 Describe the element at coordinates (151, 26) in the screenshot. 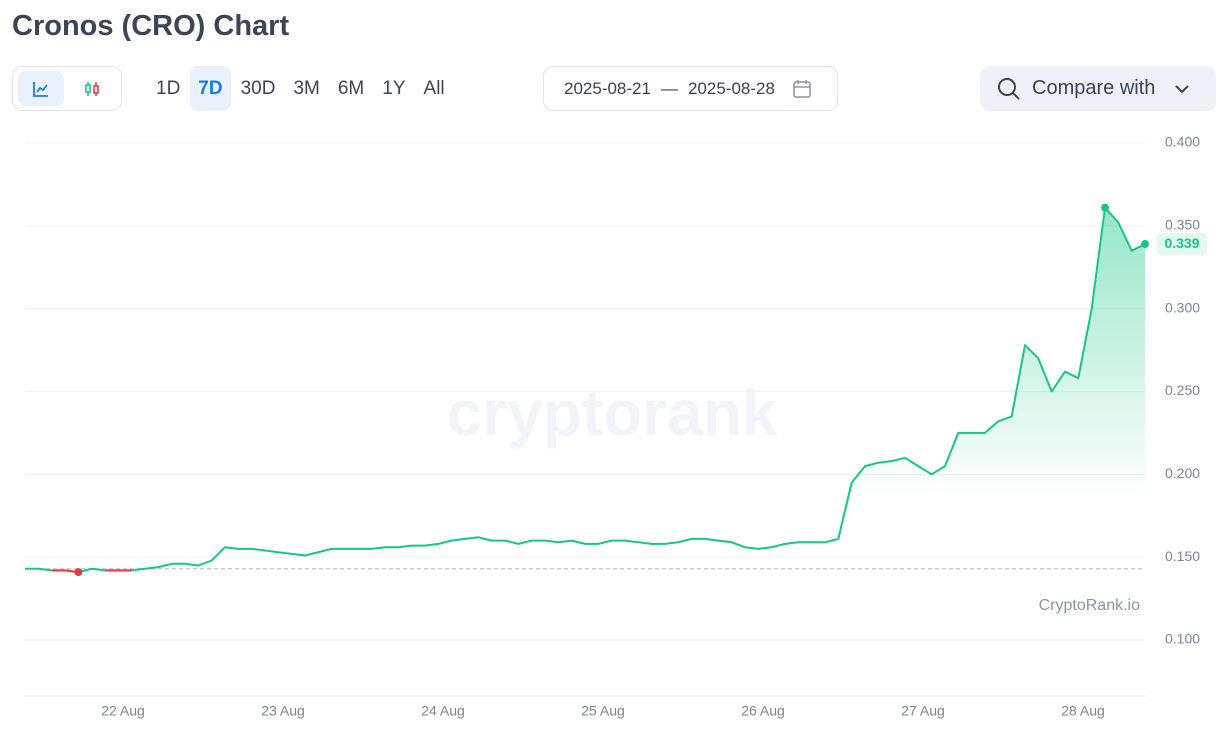

I see `page-title: Cronos (CRO) Chart` at that location.